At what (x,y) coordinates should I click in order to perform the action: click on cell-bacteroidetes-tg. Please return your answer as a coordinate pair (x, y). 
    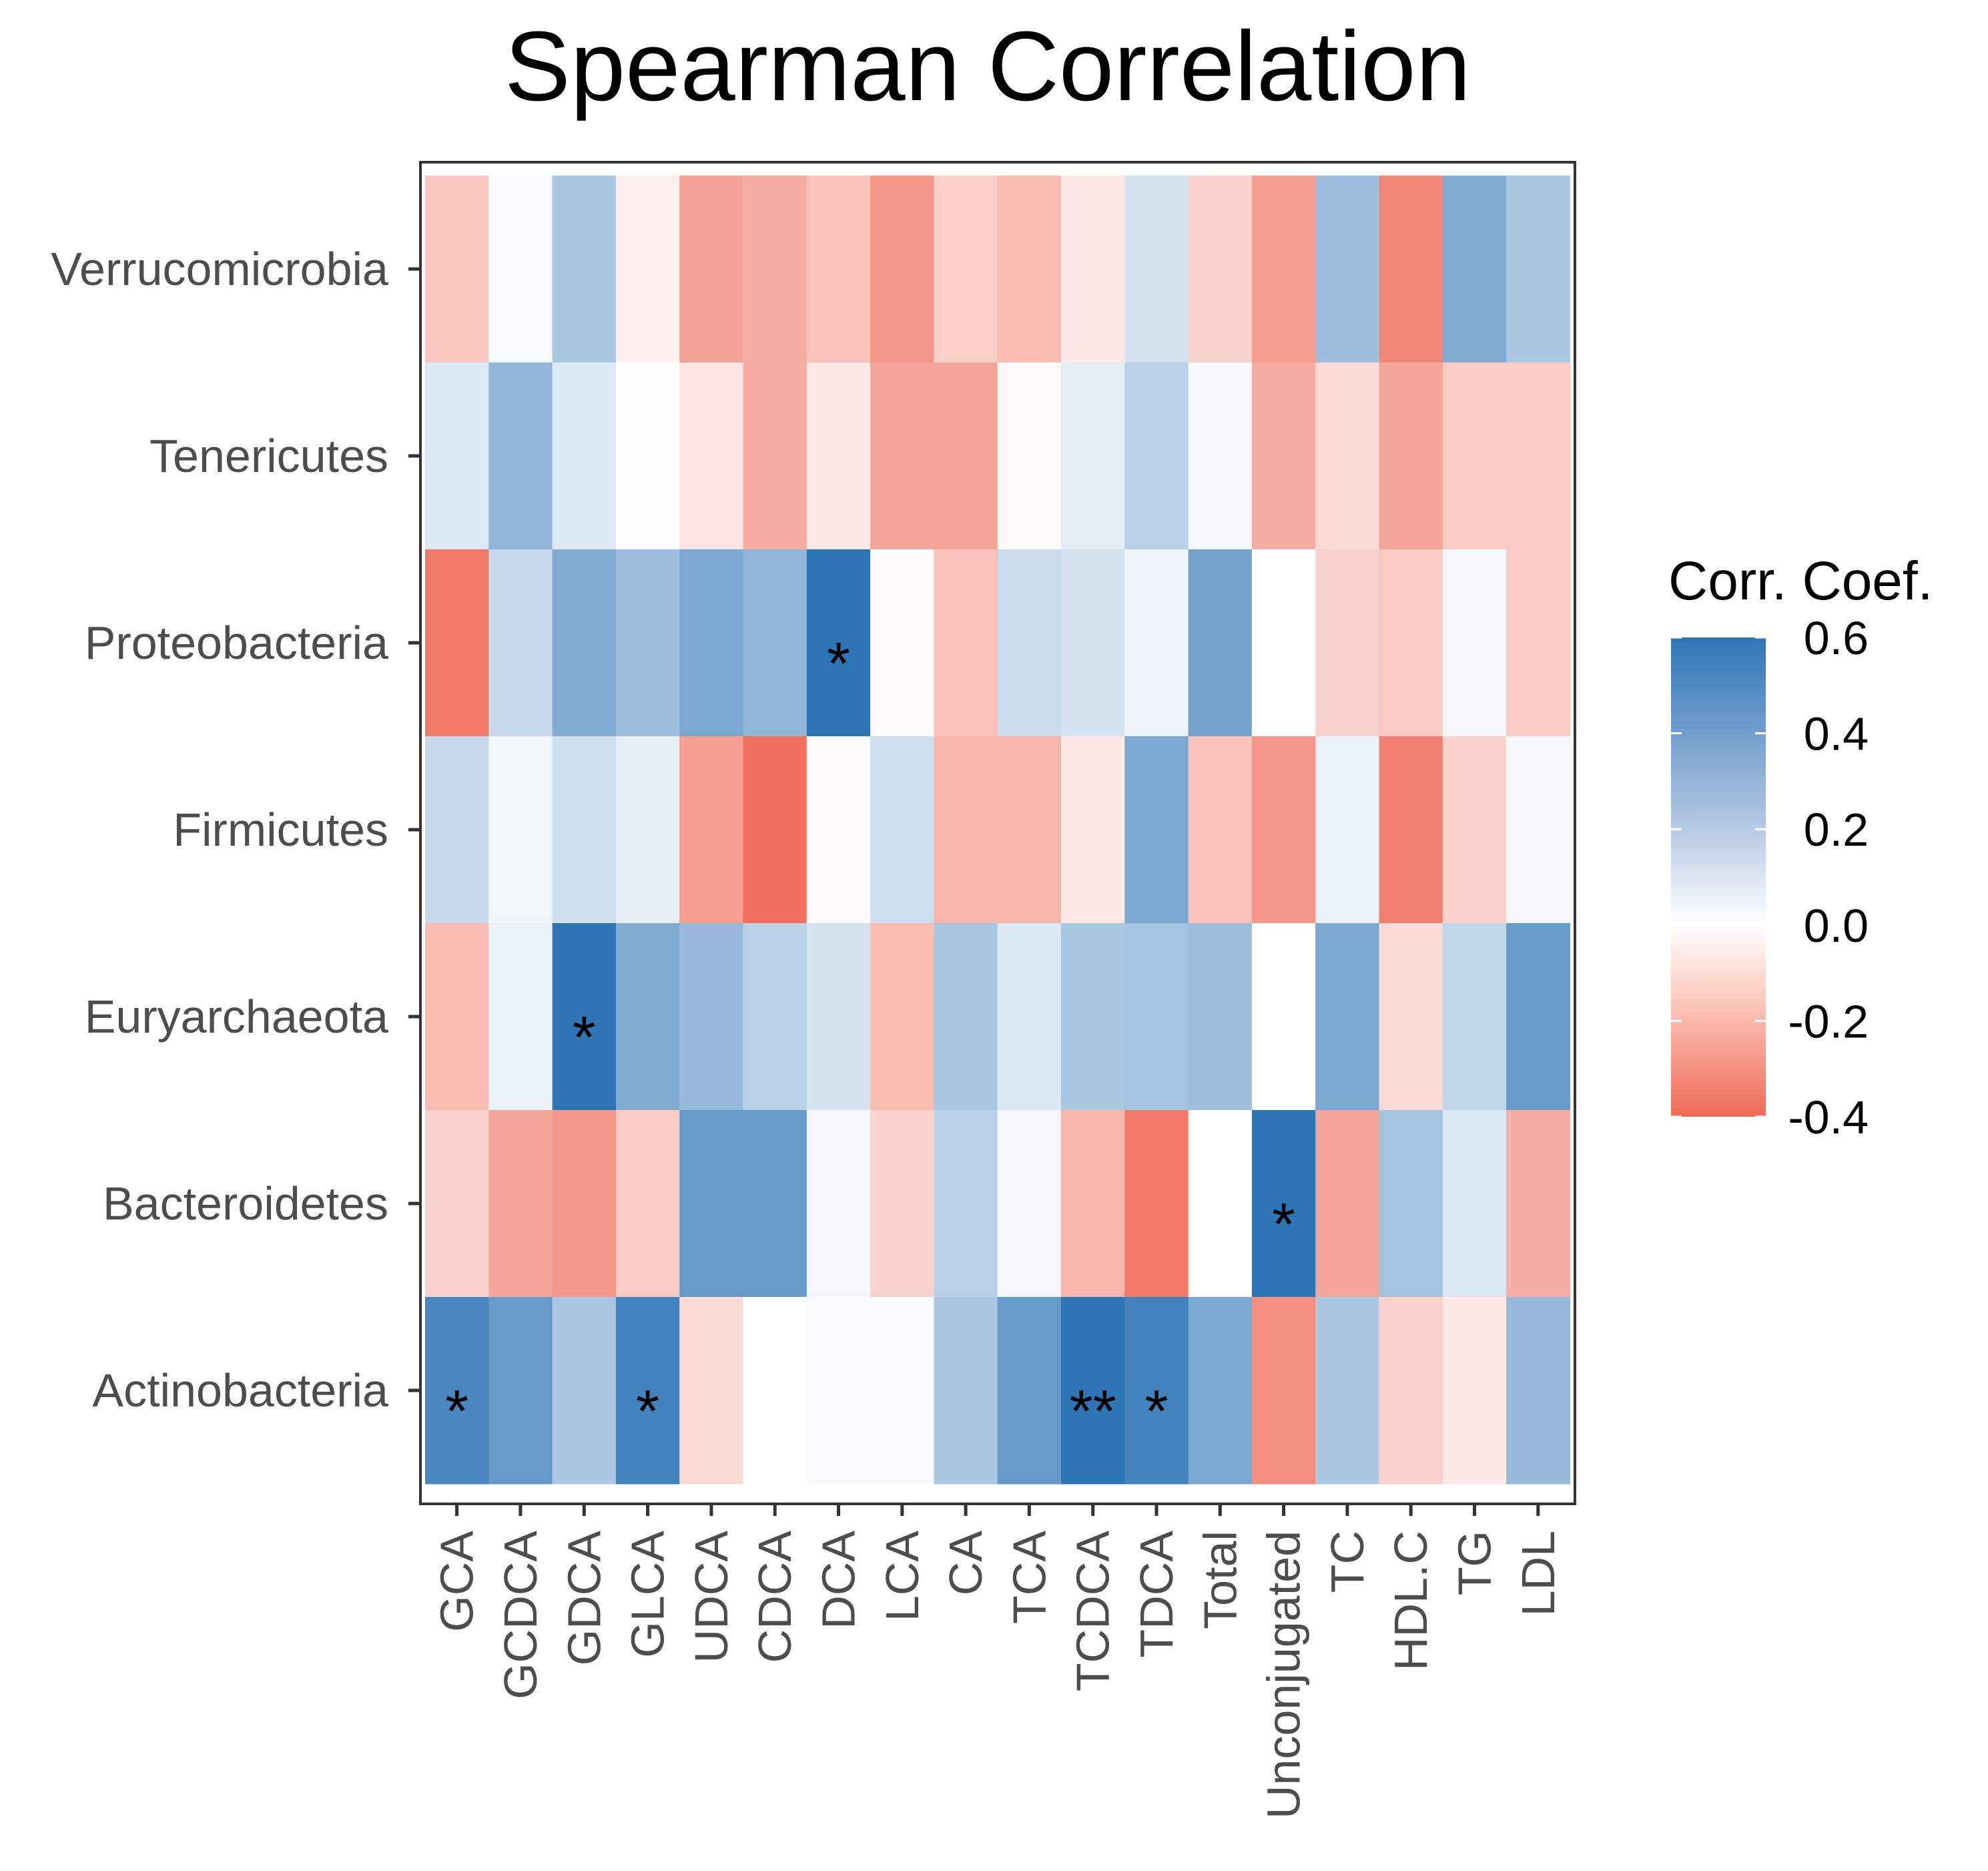
    Looking at the image, I should click on (1474, 1204).